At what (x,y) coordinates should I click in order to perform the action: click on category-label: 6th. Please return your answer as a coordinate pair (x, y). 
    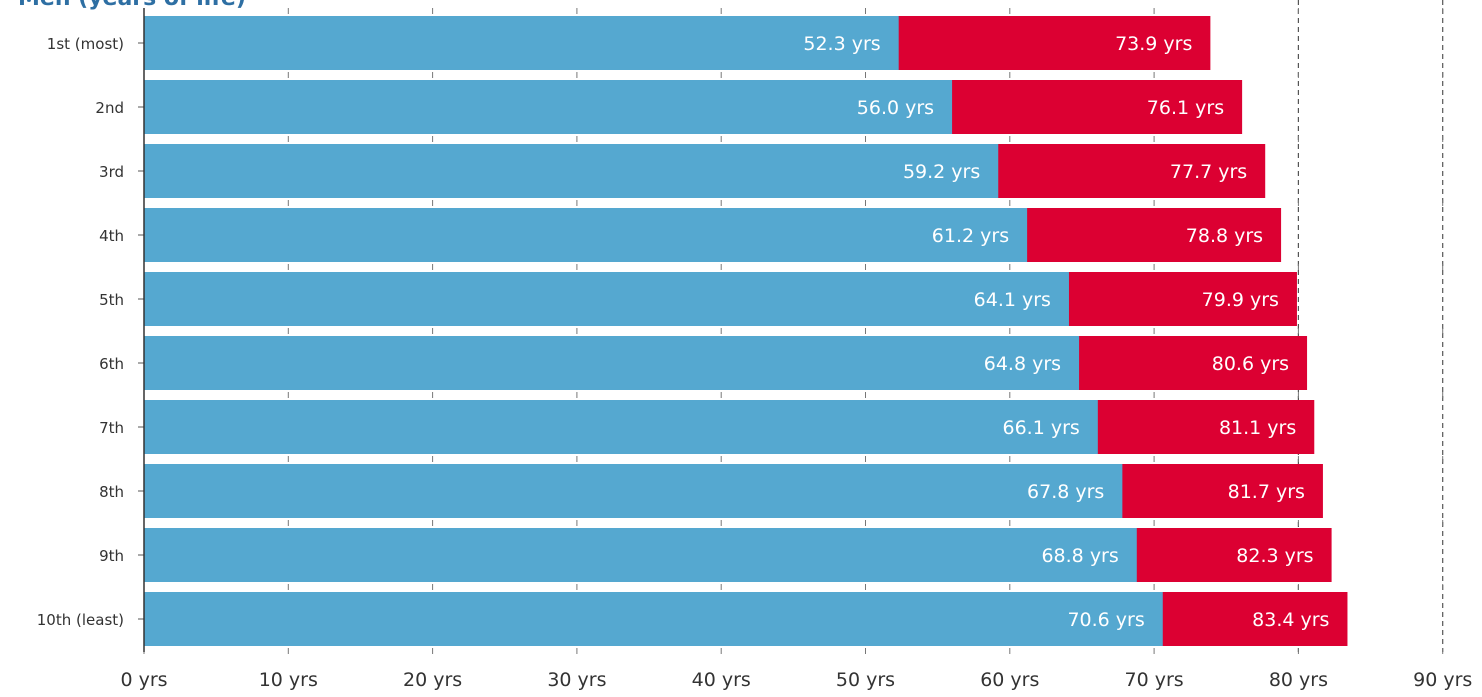
    Looking at the image, I should click on (111, 364).